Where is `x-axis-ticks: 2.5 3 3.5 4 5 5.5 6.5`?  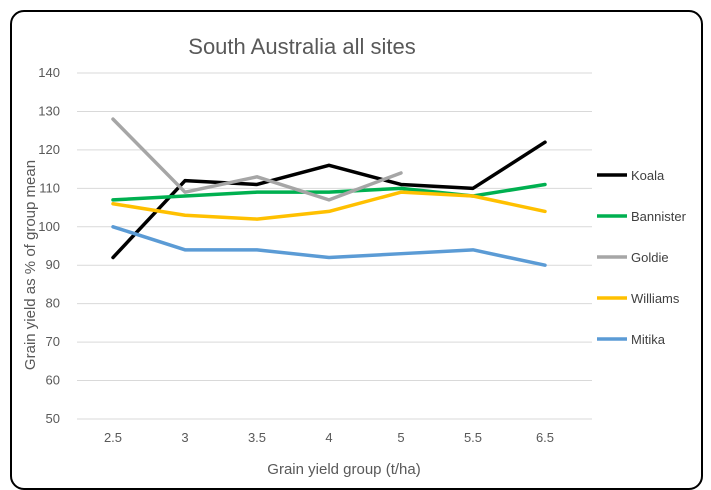
x-axis-ticks: 2.5 3 3.5 4 5 5.5 6.5 is located at coordinates (329, 437).